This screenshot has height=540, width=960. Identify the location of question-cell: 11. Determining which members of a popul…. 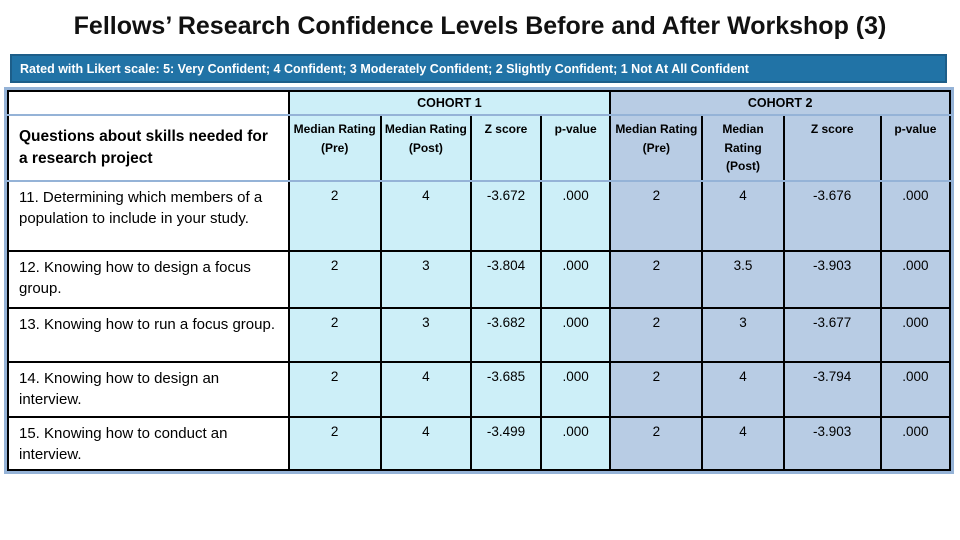
(148, 215).